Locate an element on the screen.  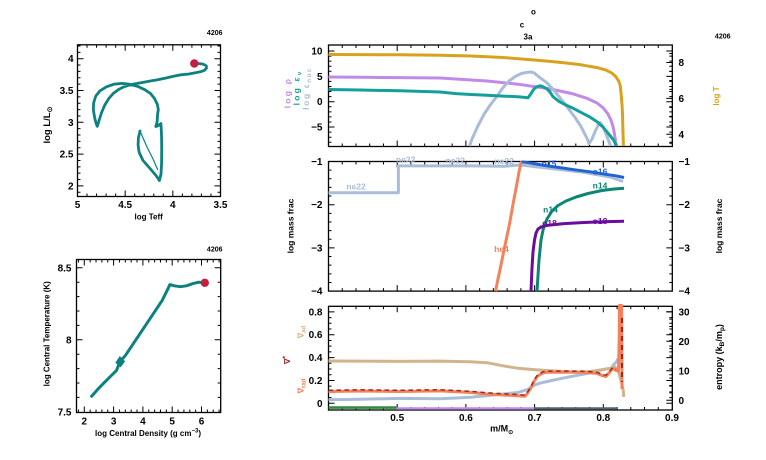
svg-text: −5 is located at coordinates (317, 128).